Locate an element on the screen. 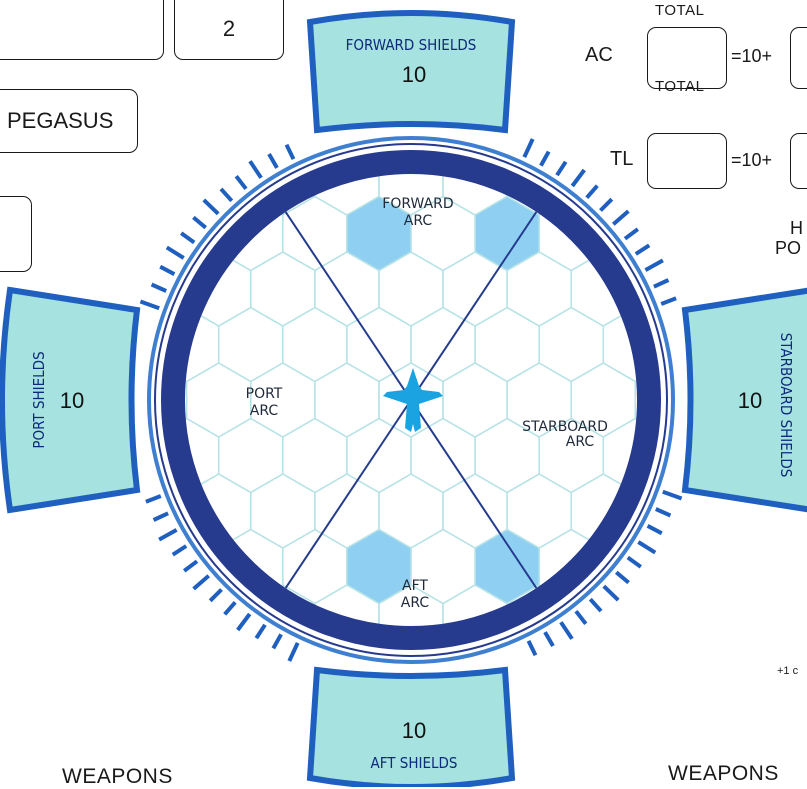 The width and height of the screenshot is (807, 789). port-arc-label-2: ARC is located at coordinates (264, 411).